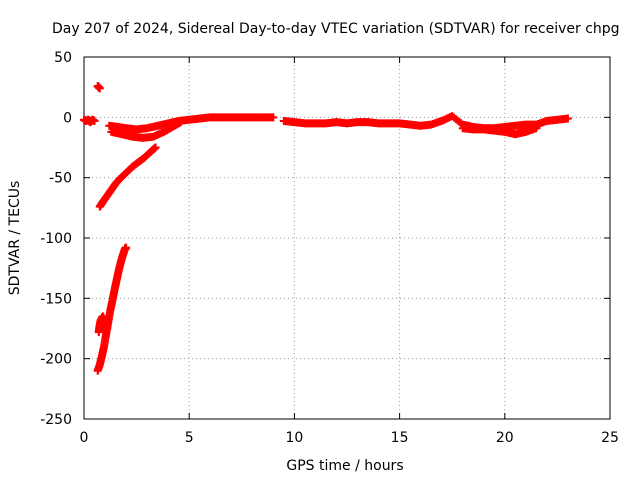 Image resolution: width=640 pixels, height=480 pixels. What do you see at coordinates (112, 309) in the screenshot?
I see `series-steep-rise` at bounding box center [112, 309].